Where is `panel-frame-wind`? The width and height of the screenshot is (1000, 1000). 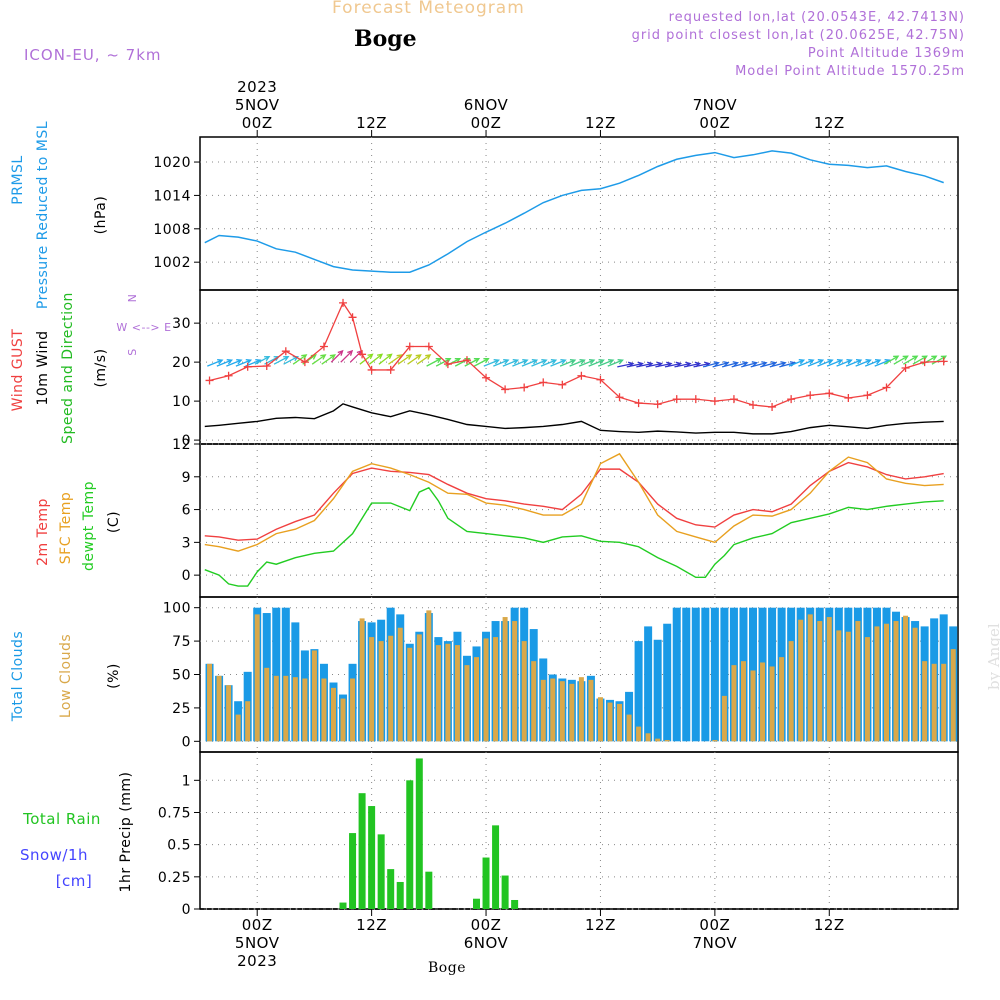 panel-frame-wind is located at coordinates (579, 367).